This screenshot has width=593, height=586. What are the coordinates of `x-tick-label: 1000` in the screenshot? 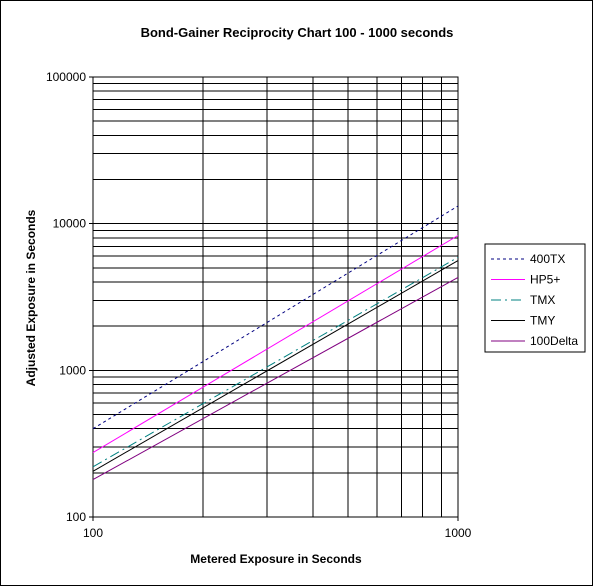 It's located at (458, 533).